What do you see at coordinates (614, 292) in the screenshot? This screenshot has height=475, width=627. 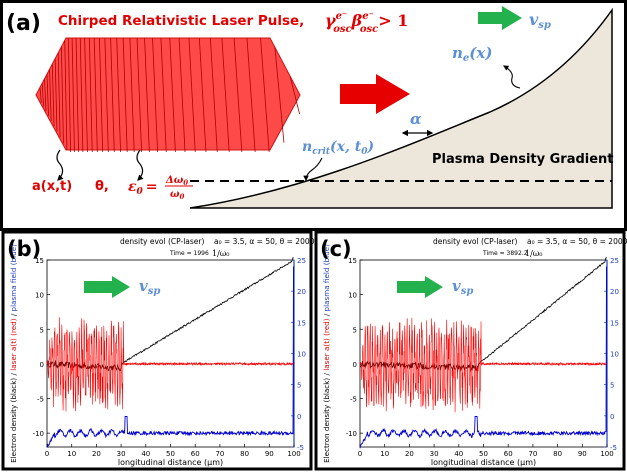 I see `right-y-tick-label: 20` at bounding box center [614, 292].